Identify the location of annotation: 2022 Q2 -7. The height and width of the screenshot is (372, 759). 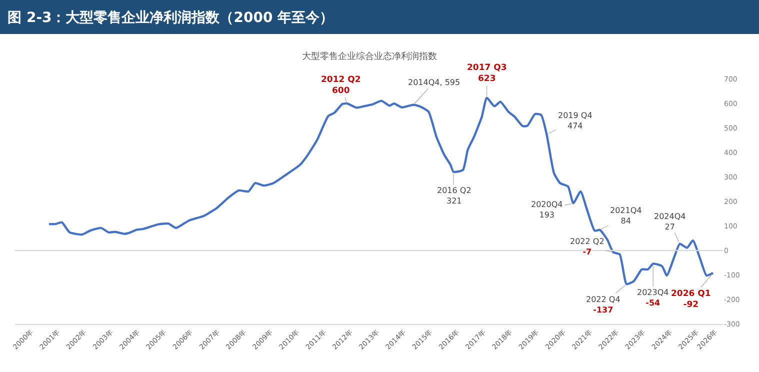
(587, 246).